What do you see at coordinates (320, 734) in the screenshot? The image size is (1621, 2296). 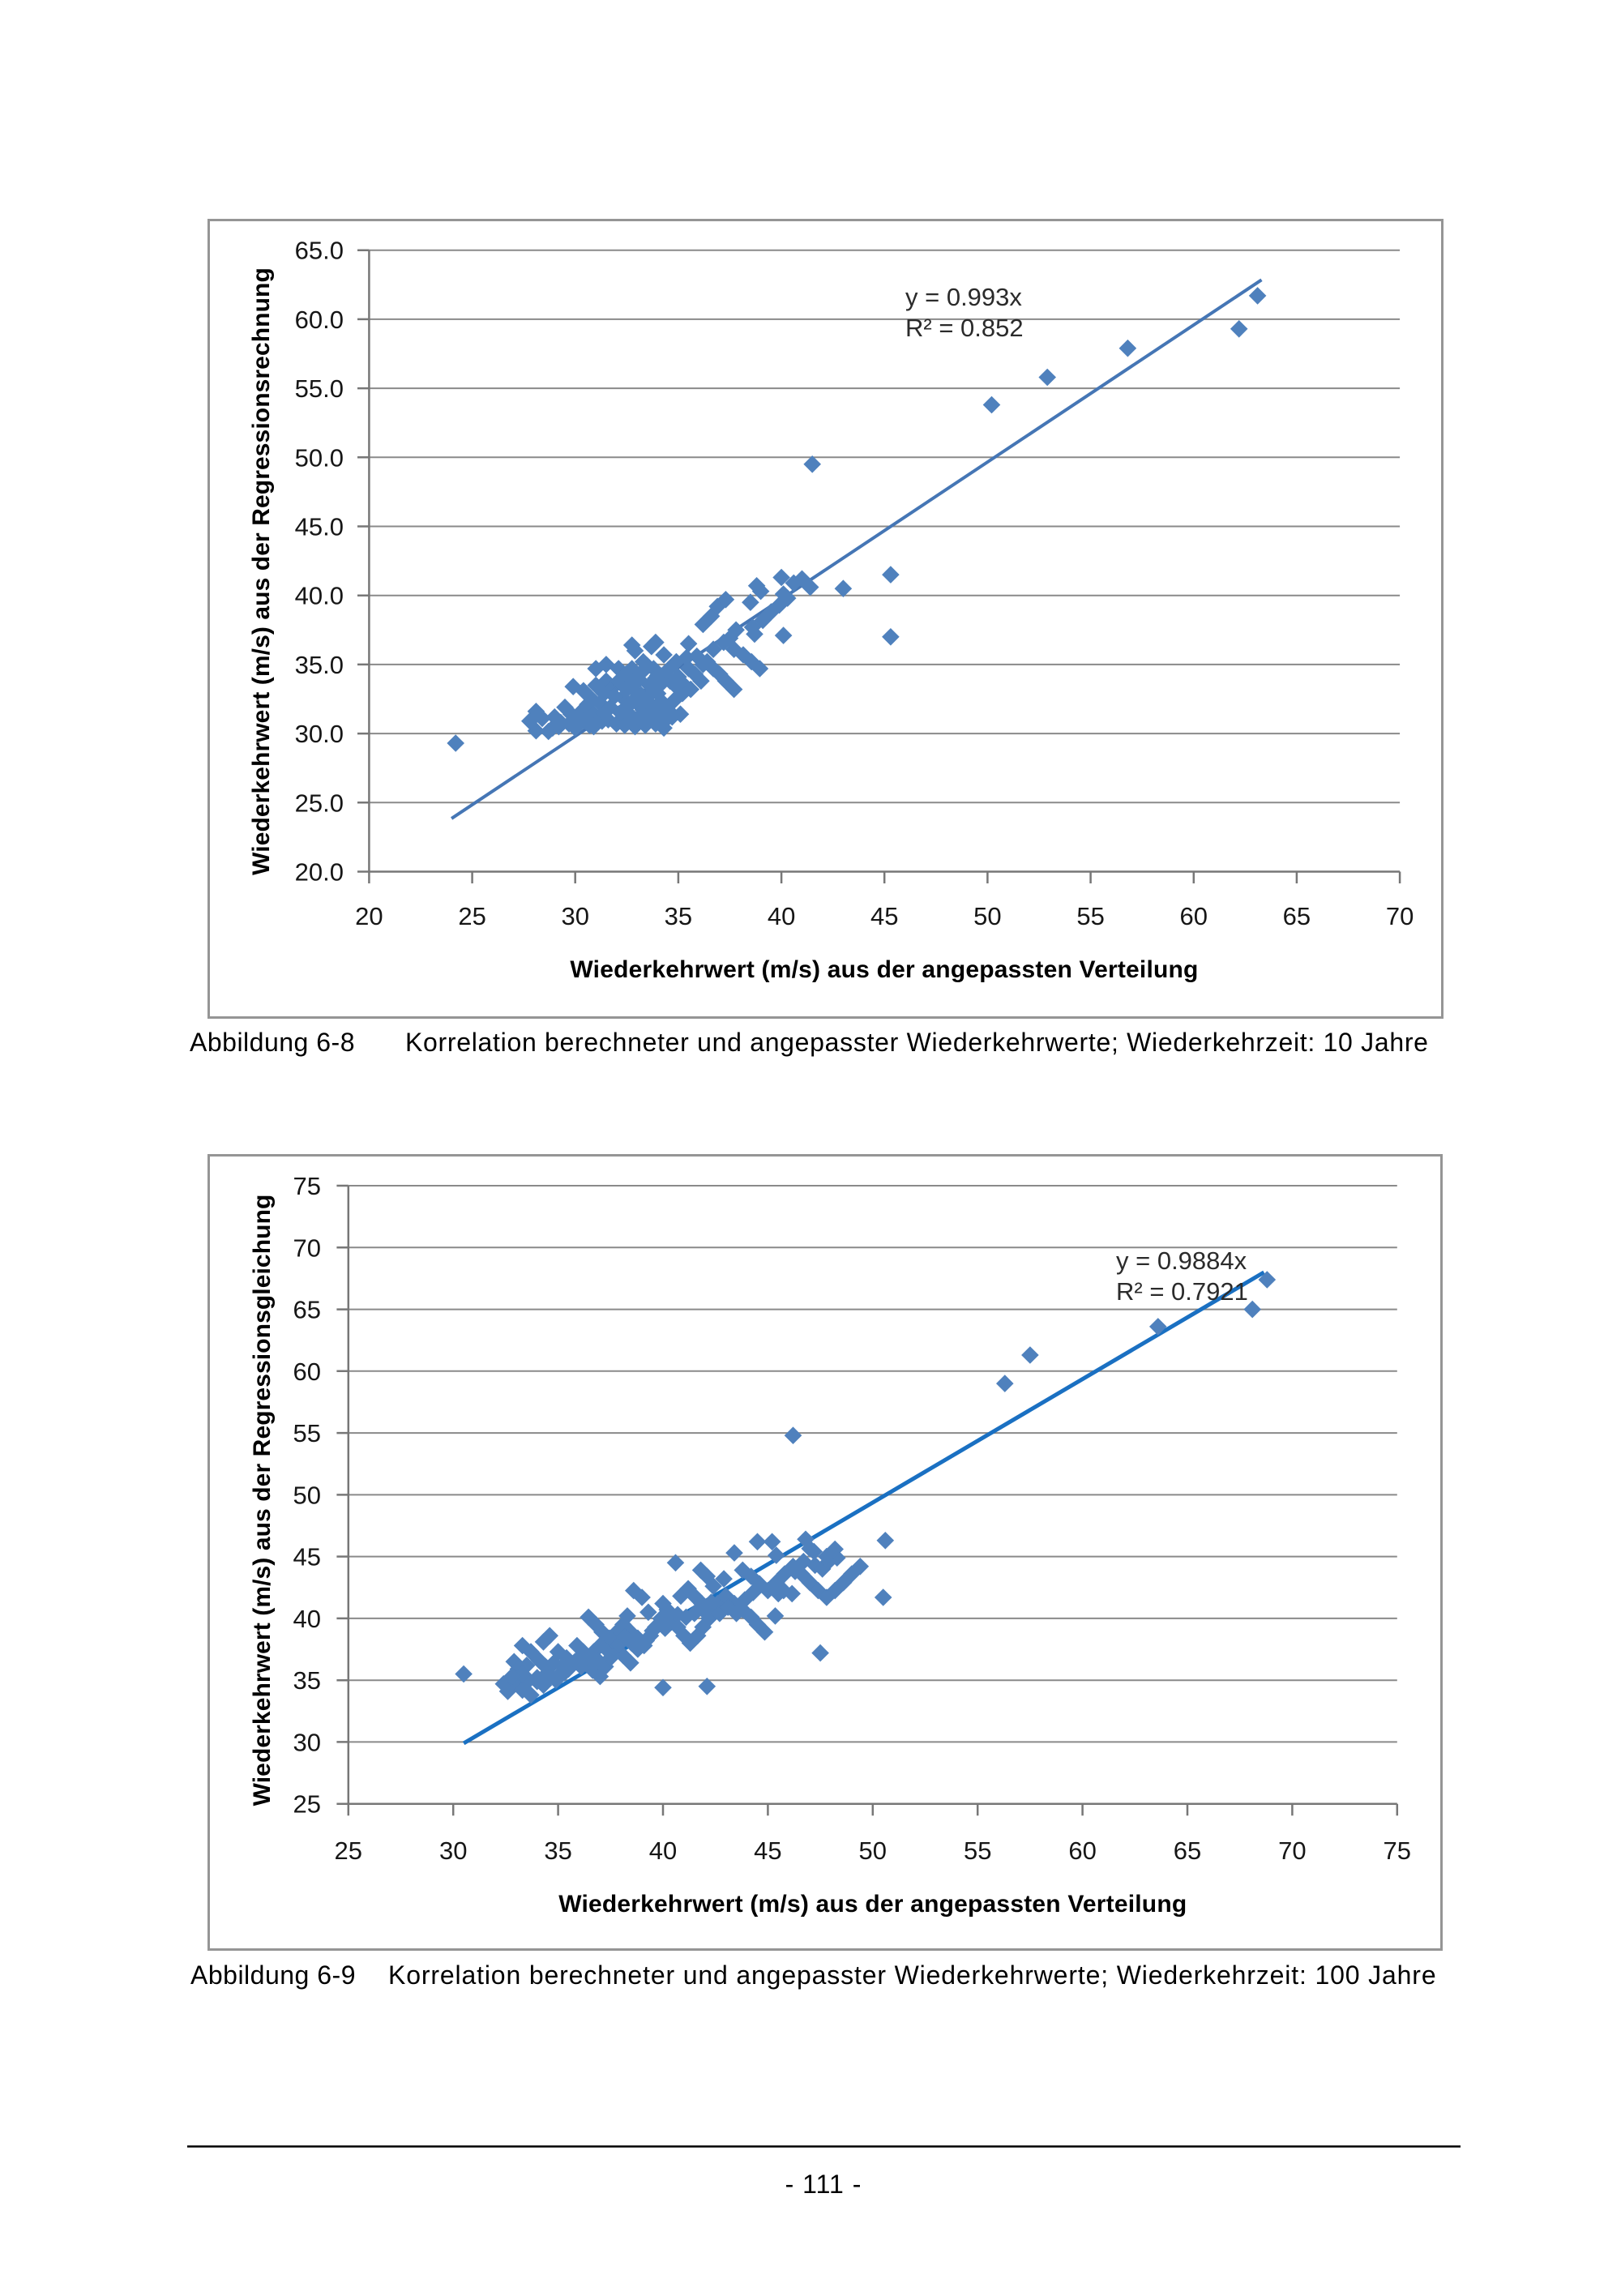 I see `svg-text: 30.0` at bounding box center [320, 734].